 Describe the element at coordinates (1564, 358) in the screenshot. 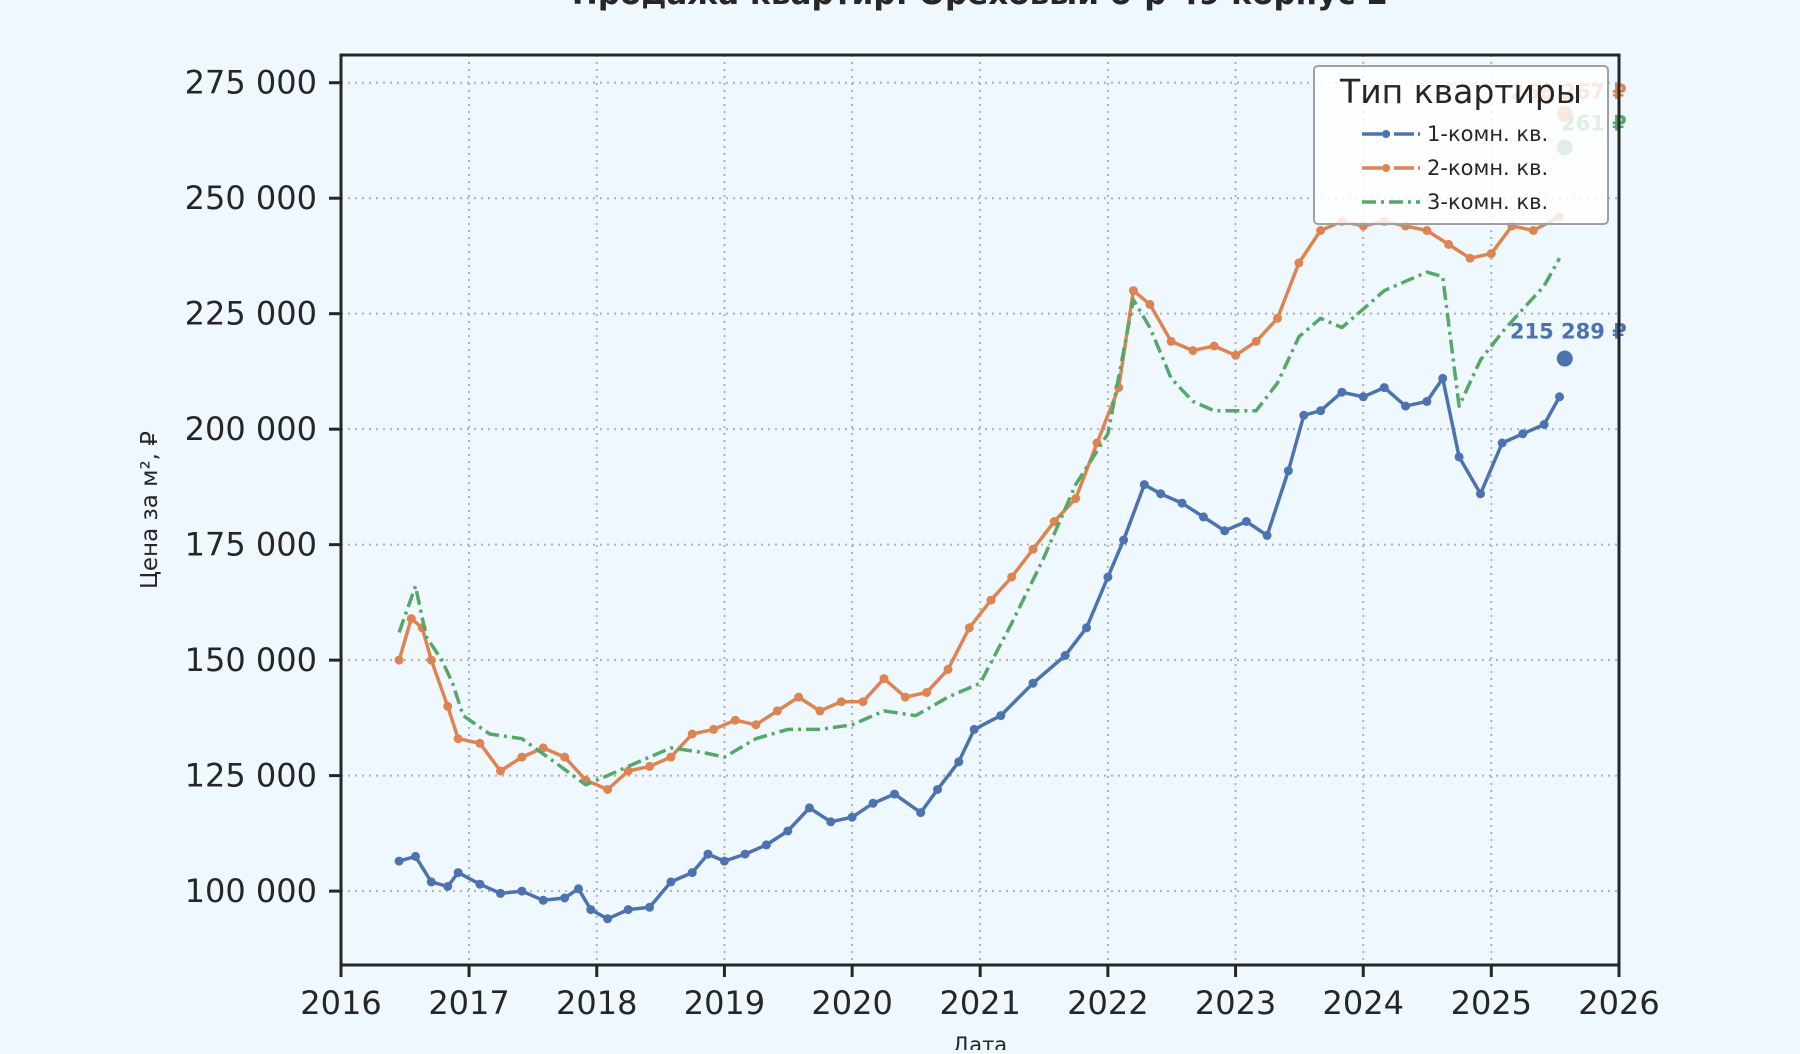

I see `last-value-marker` at that location.